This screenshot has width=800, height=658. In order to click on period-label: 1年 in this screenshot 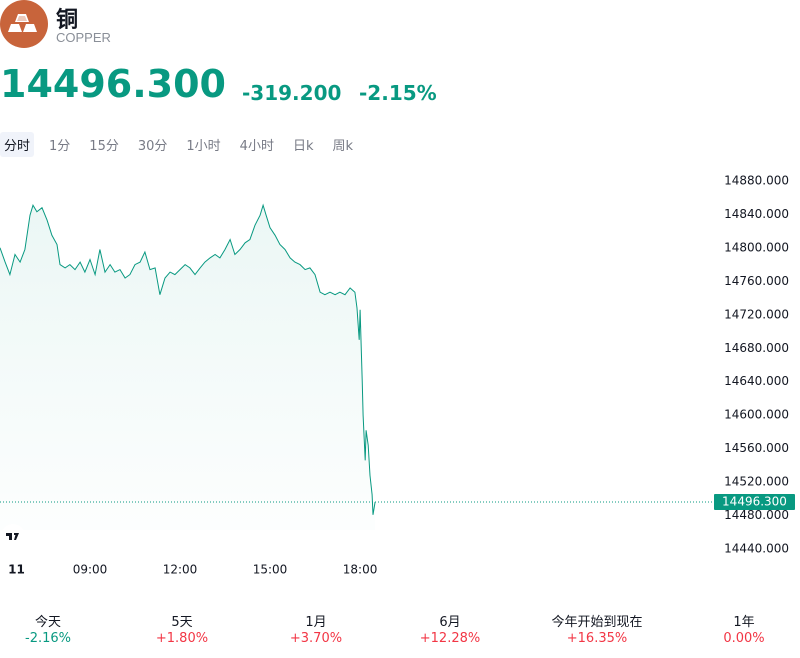, I will do `click(744, 622)`.